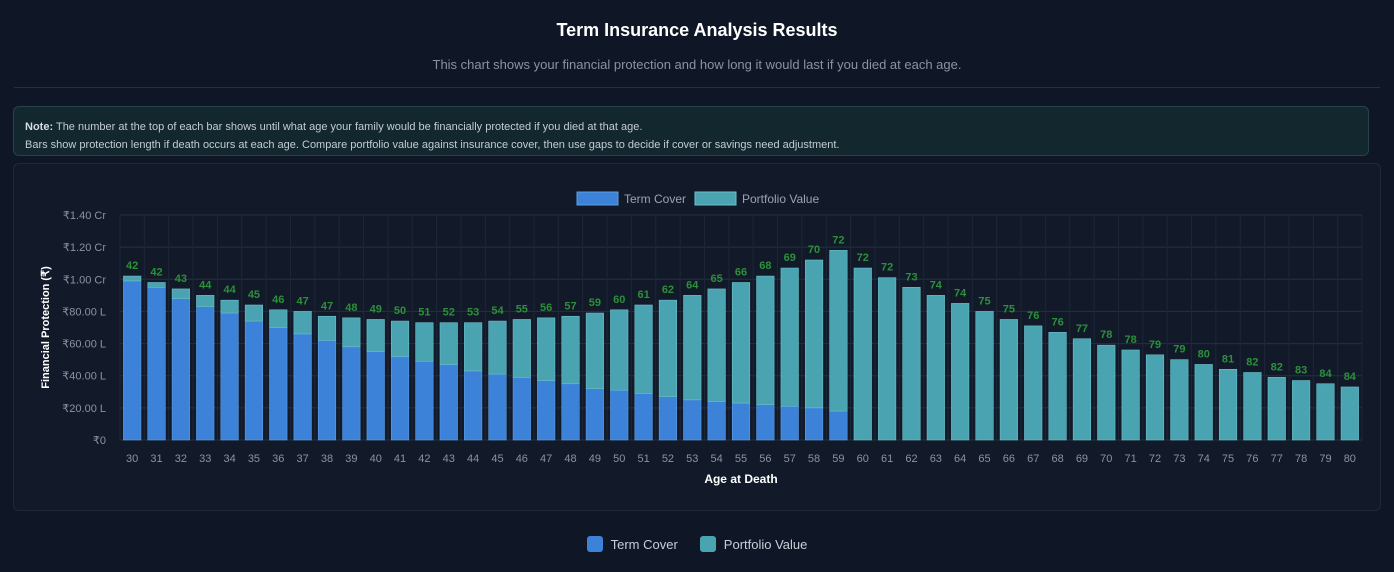  I want to click on bar-protection-age-label: 51, so click(424, 313).